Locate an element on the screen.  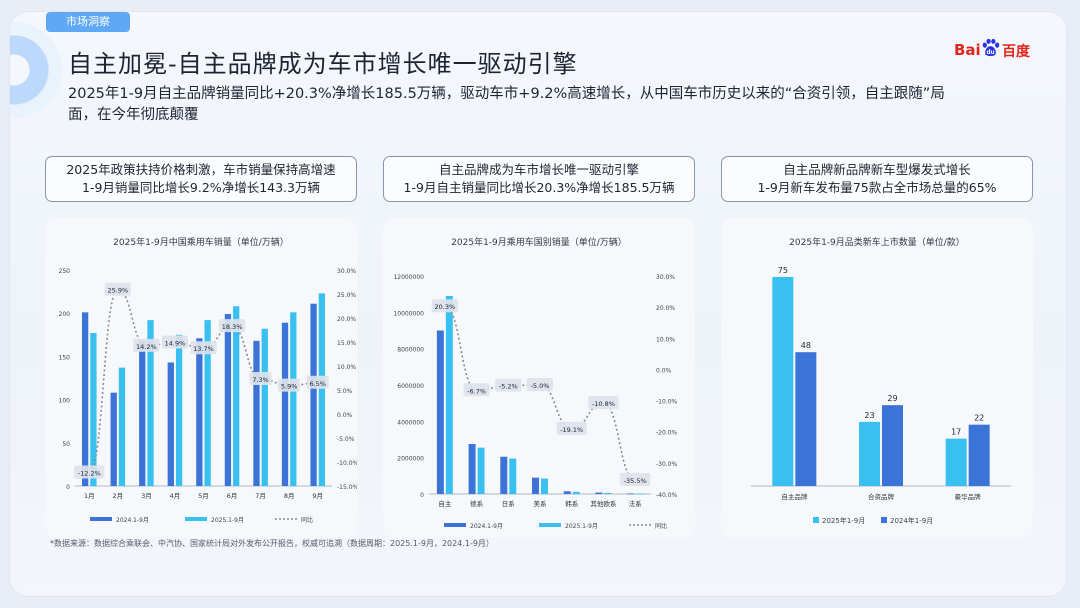
x-tick-label: 自主品牌 is located at coordinates (794, 496).